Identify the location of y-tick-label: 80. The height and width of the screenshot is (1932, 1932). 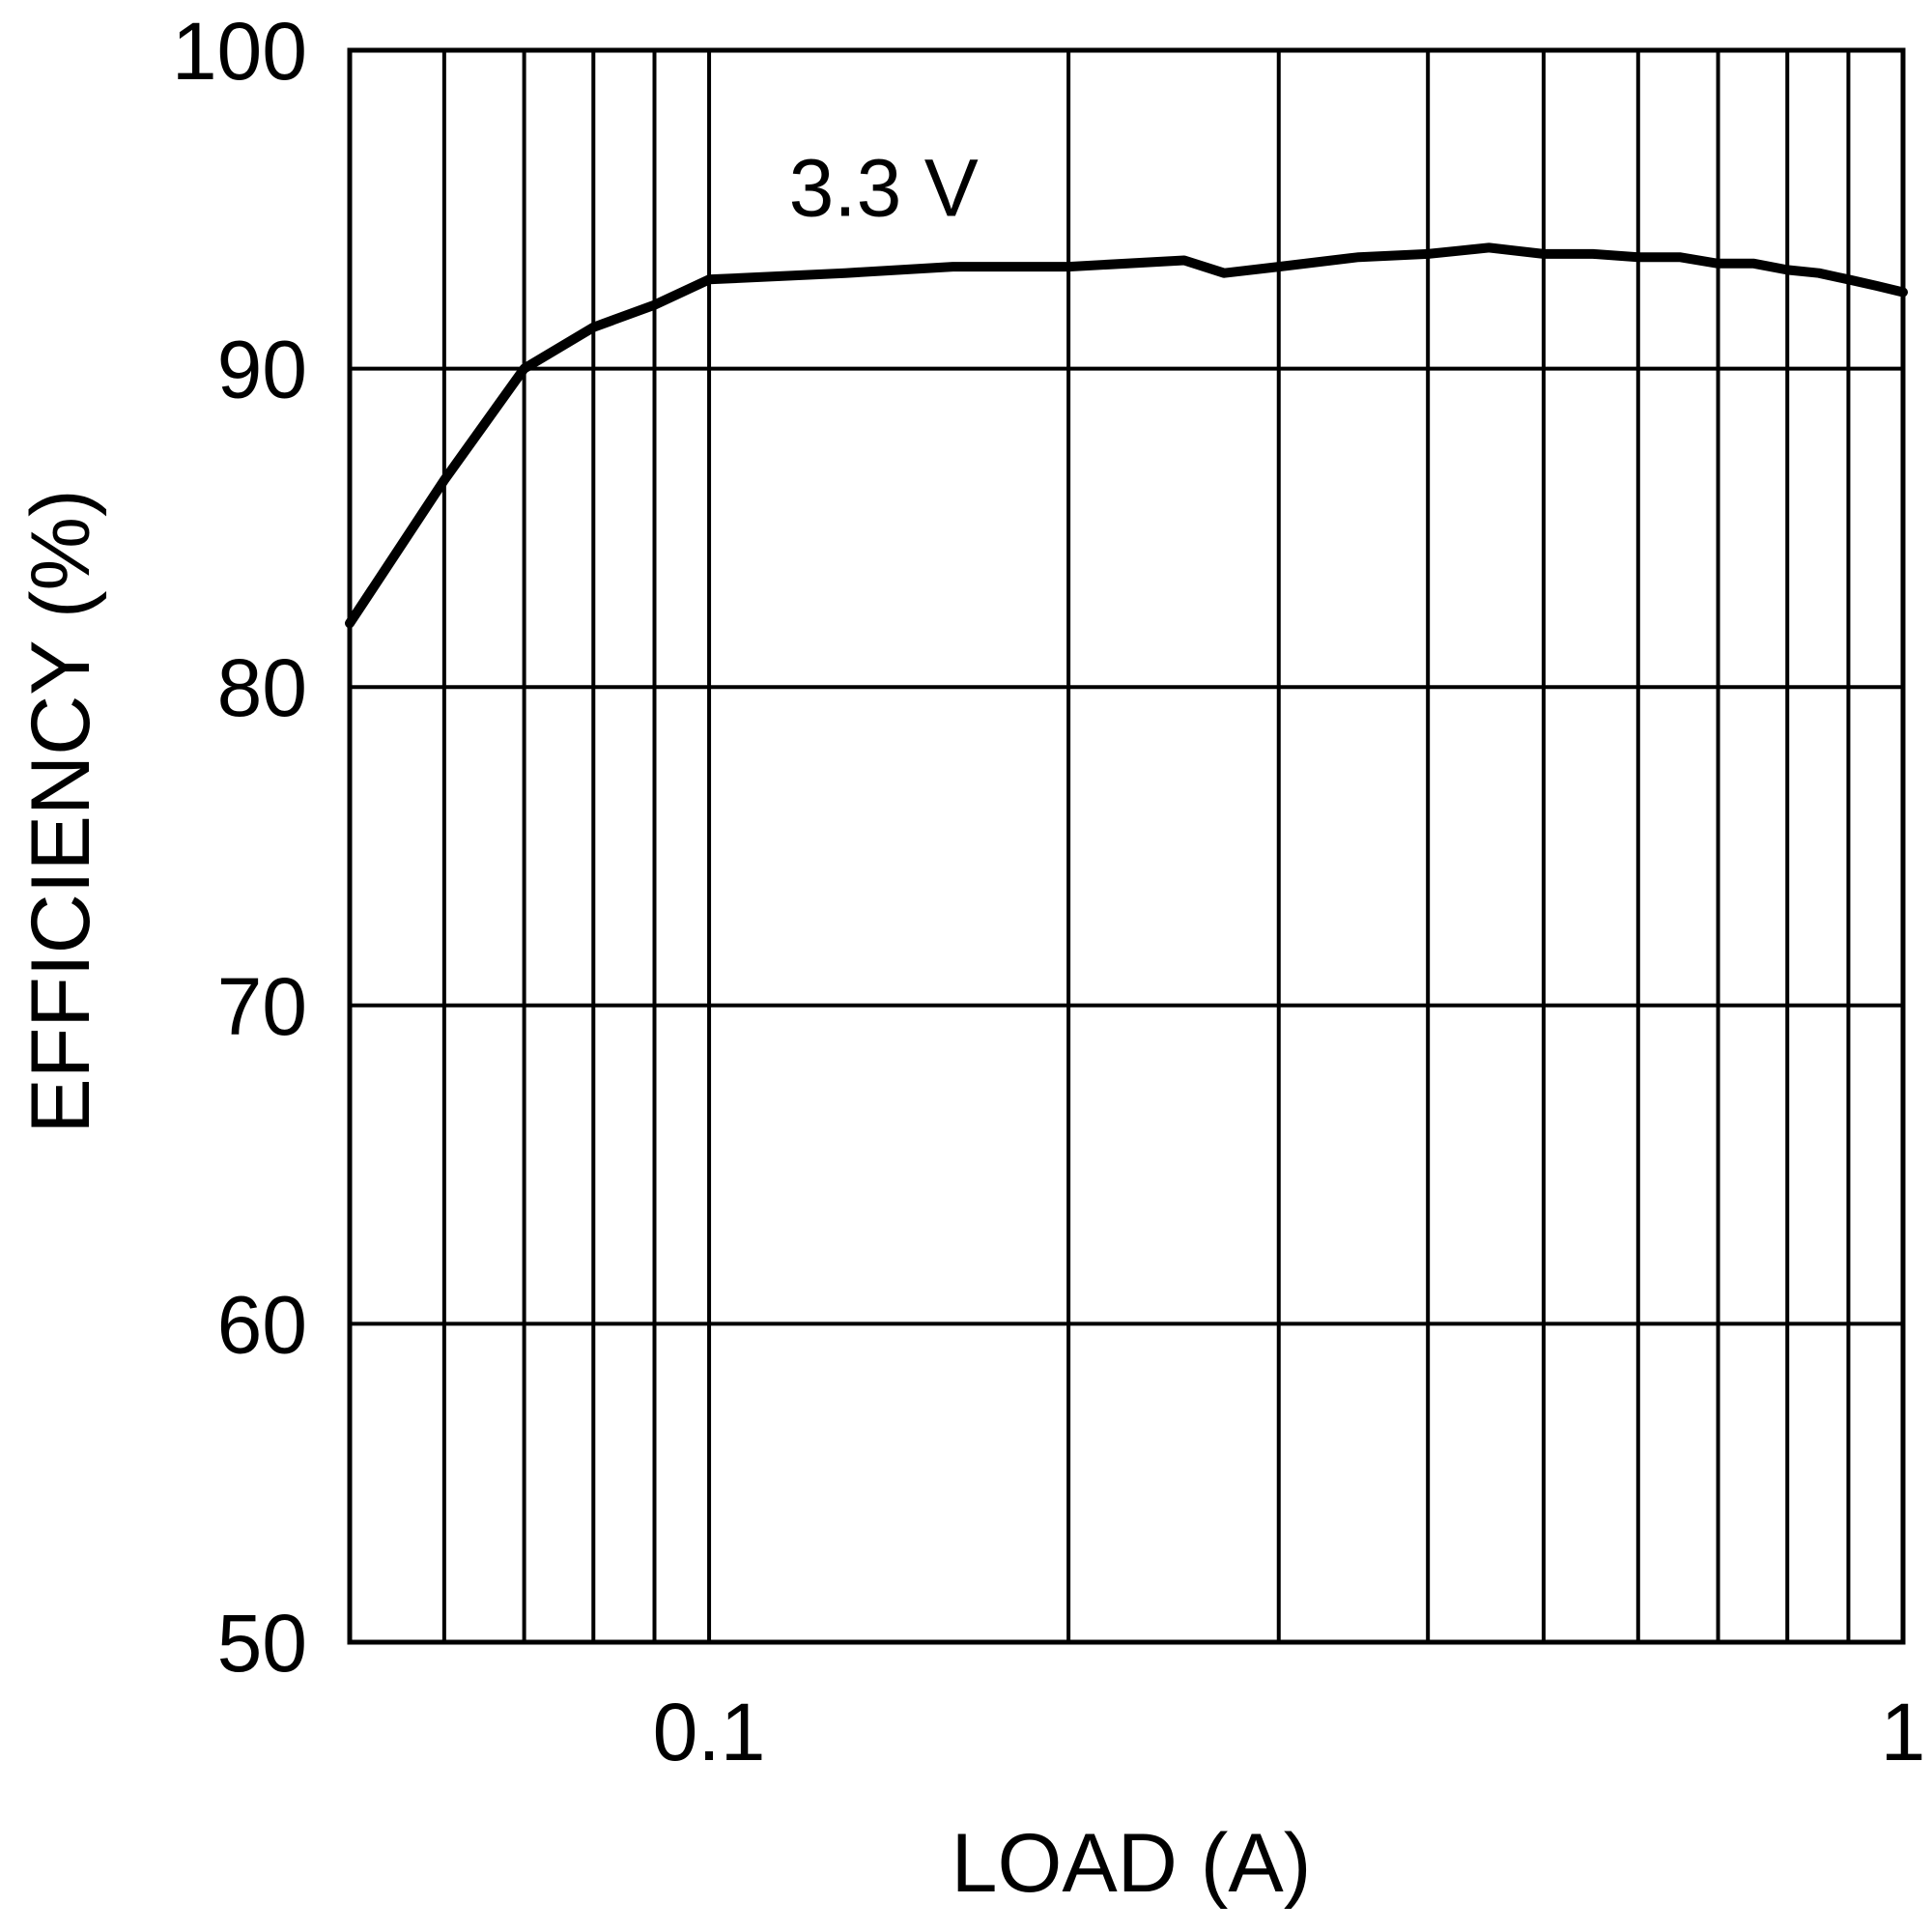
(262, 687).